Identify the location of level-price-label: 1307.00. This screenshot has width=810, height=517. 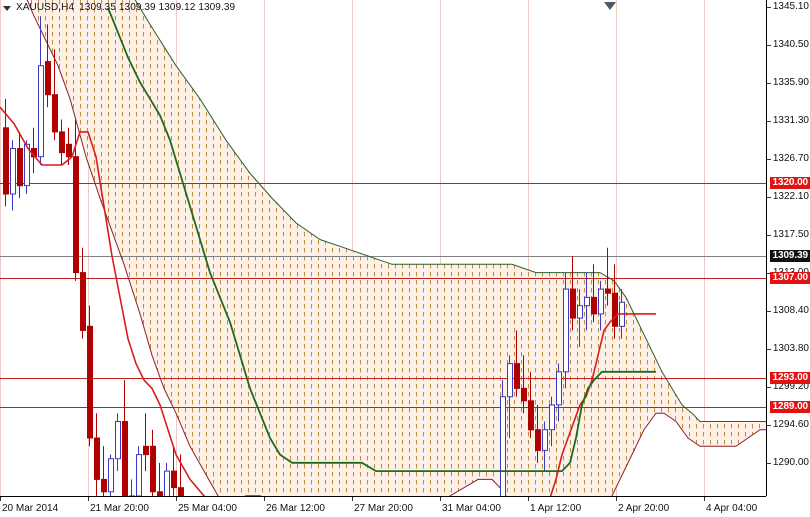
(789, 278).